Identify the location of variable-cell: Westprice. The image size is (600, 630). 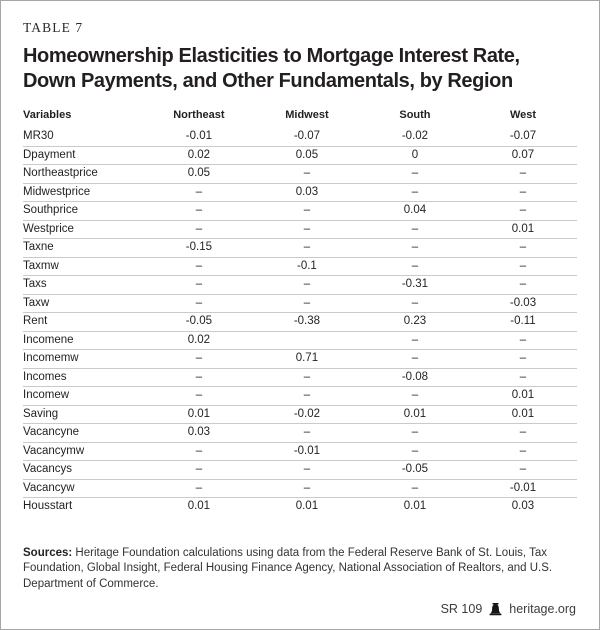
(48, 228).